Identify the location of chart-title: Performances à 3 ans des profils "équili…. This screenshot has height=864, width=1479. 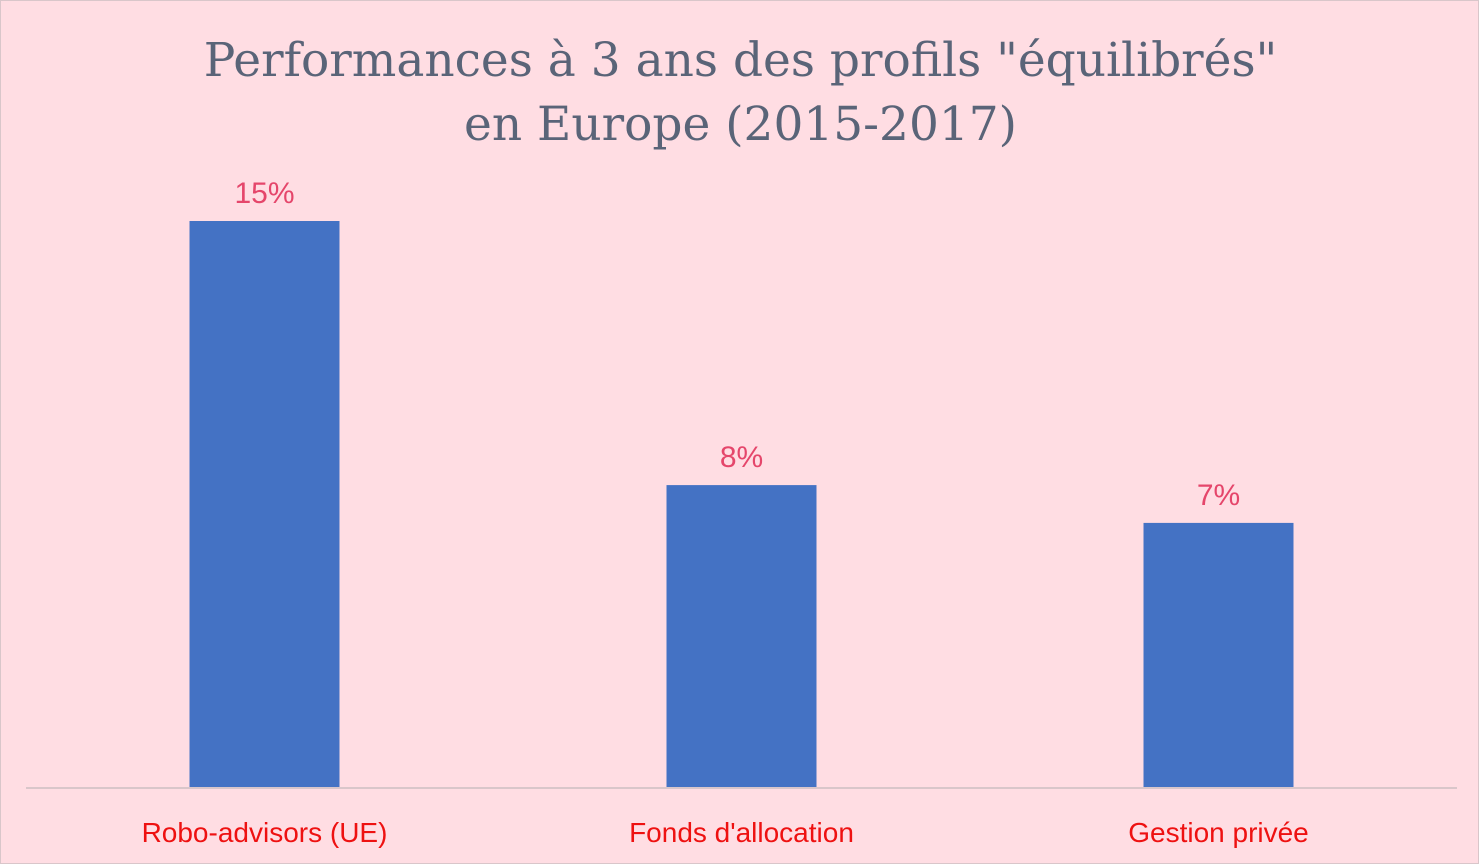
(740, 93).